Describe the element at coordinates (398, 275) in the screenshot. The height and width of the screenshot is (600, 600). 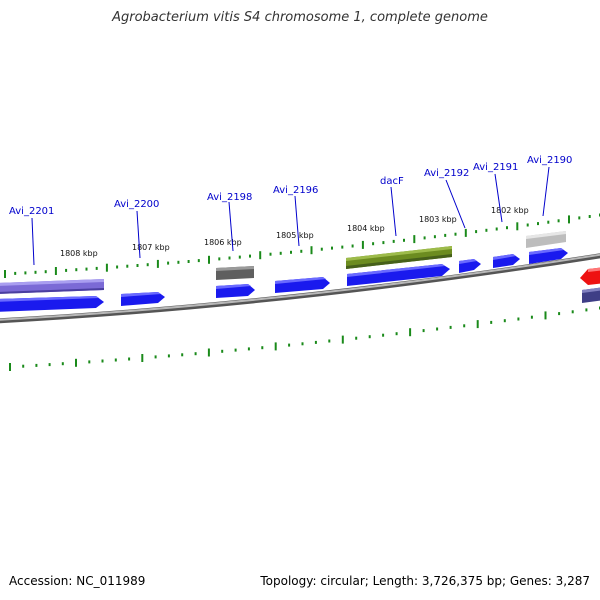
I see `gene-dacf-cds` at that location.